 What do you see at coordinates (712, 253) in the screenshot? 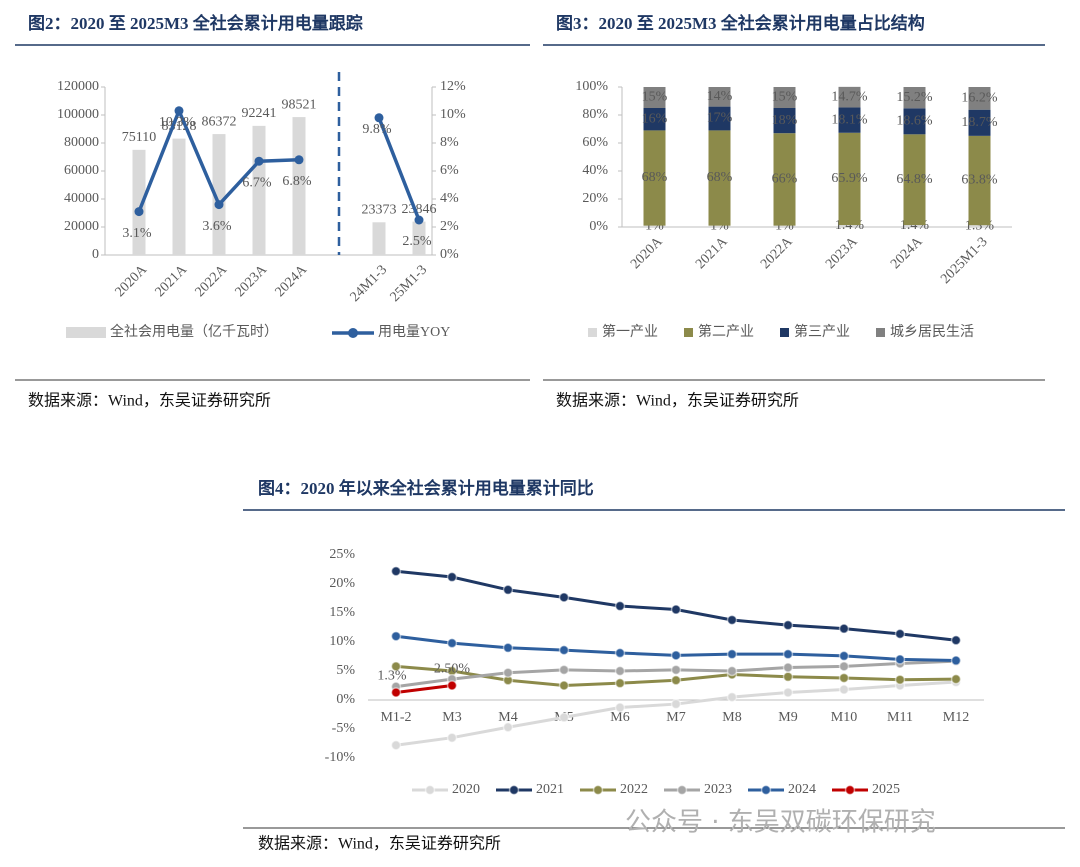
I see `x-tick-label: 2021A` at bounding box center [712, 253].